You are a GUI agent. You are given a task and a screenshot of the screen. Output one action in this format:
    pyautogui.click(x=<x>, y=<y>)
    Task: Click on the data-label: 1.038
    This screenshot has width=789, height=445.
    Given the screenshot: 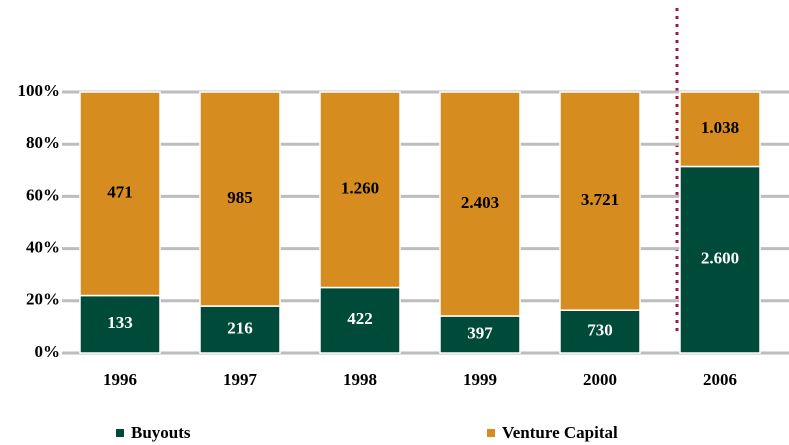 What is the action you would take?
    pyautogui.click(x=720, y=127)
    